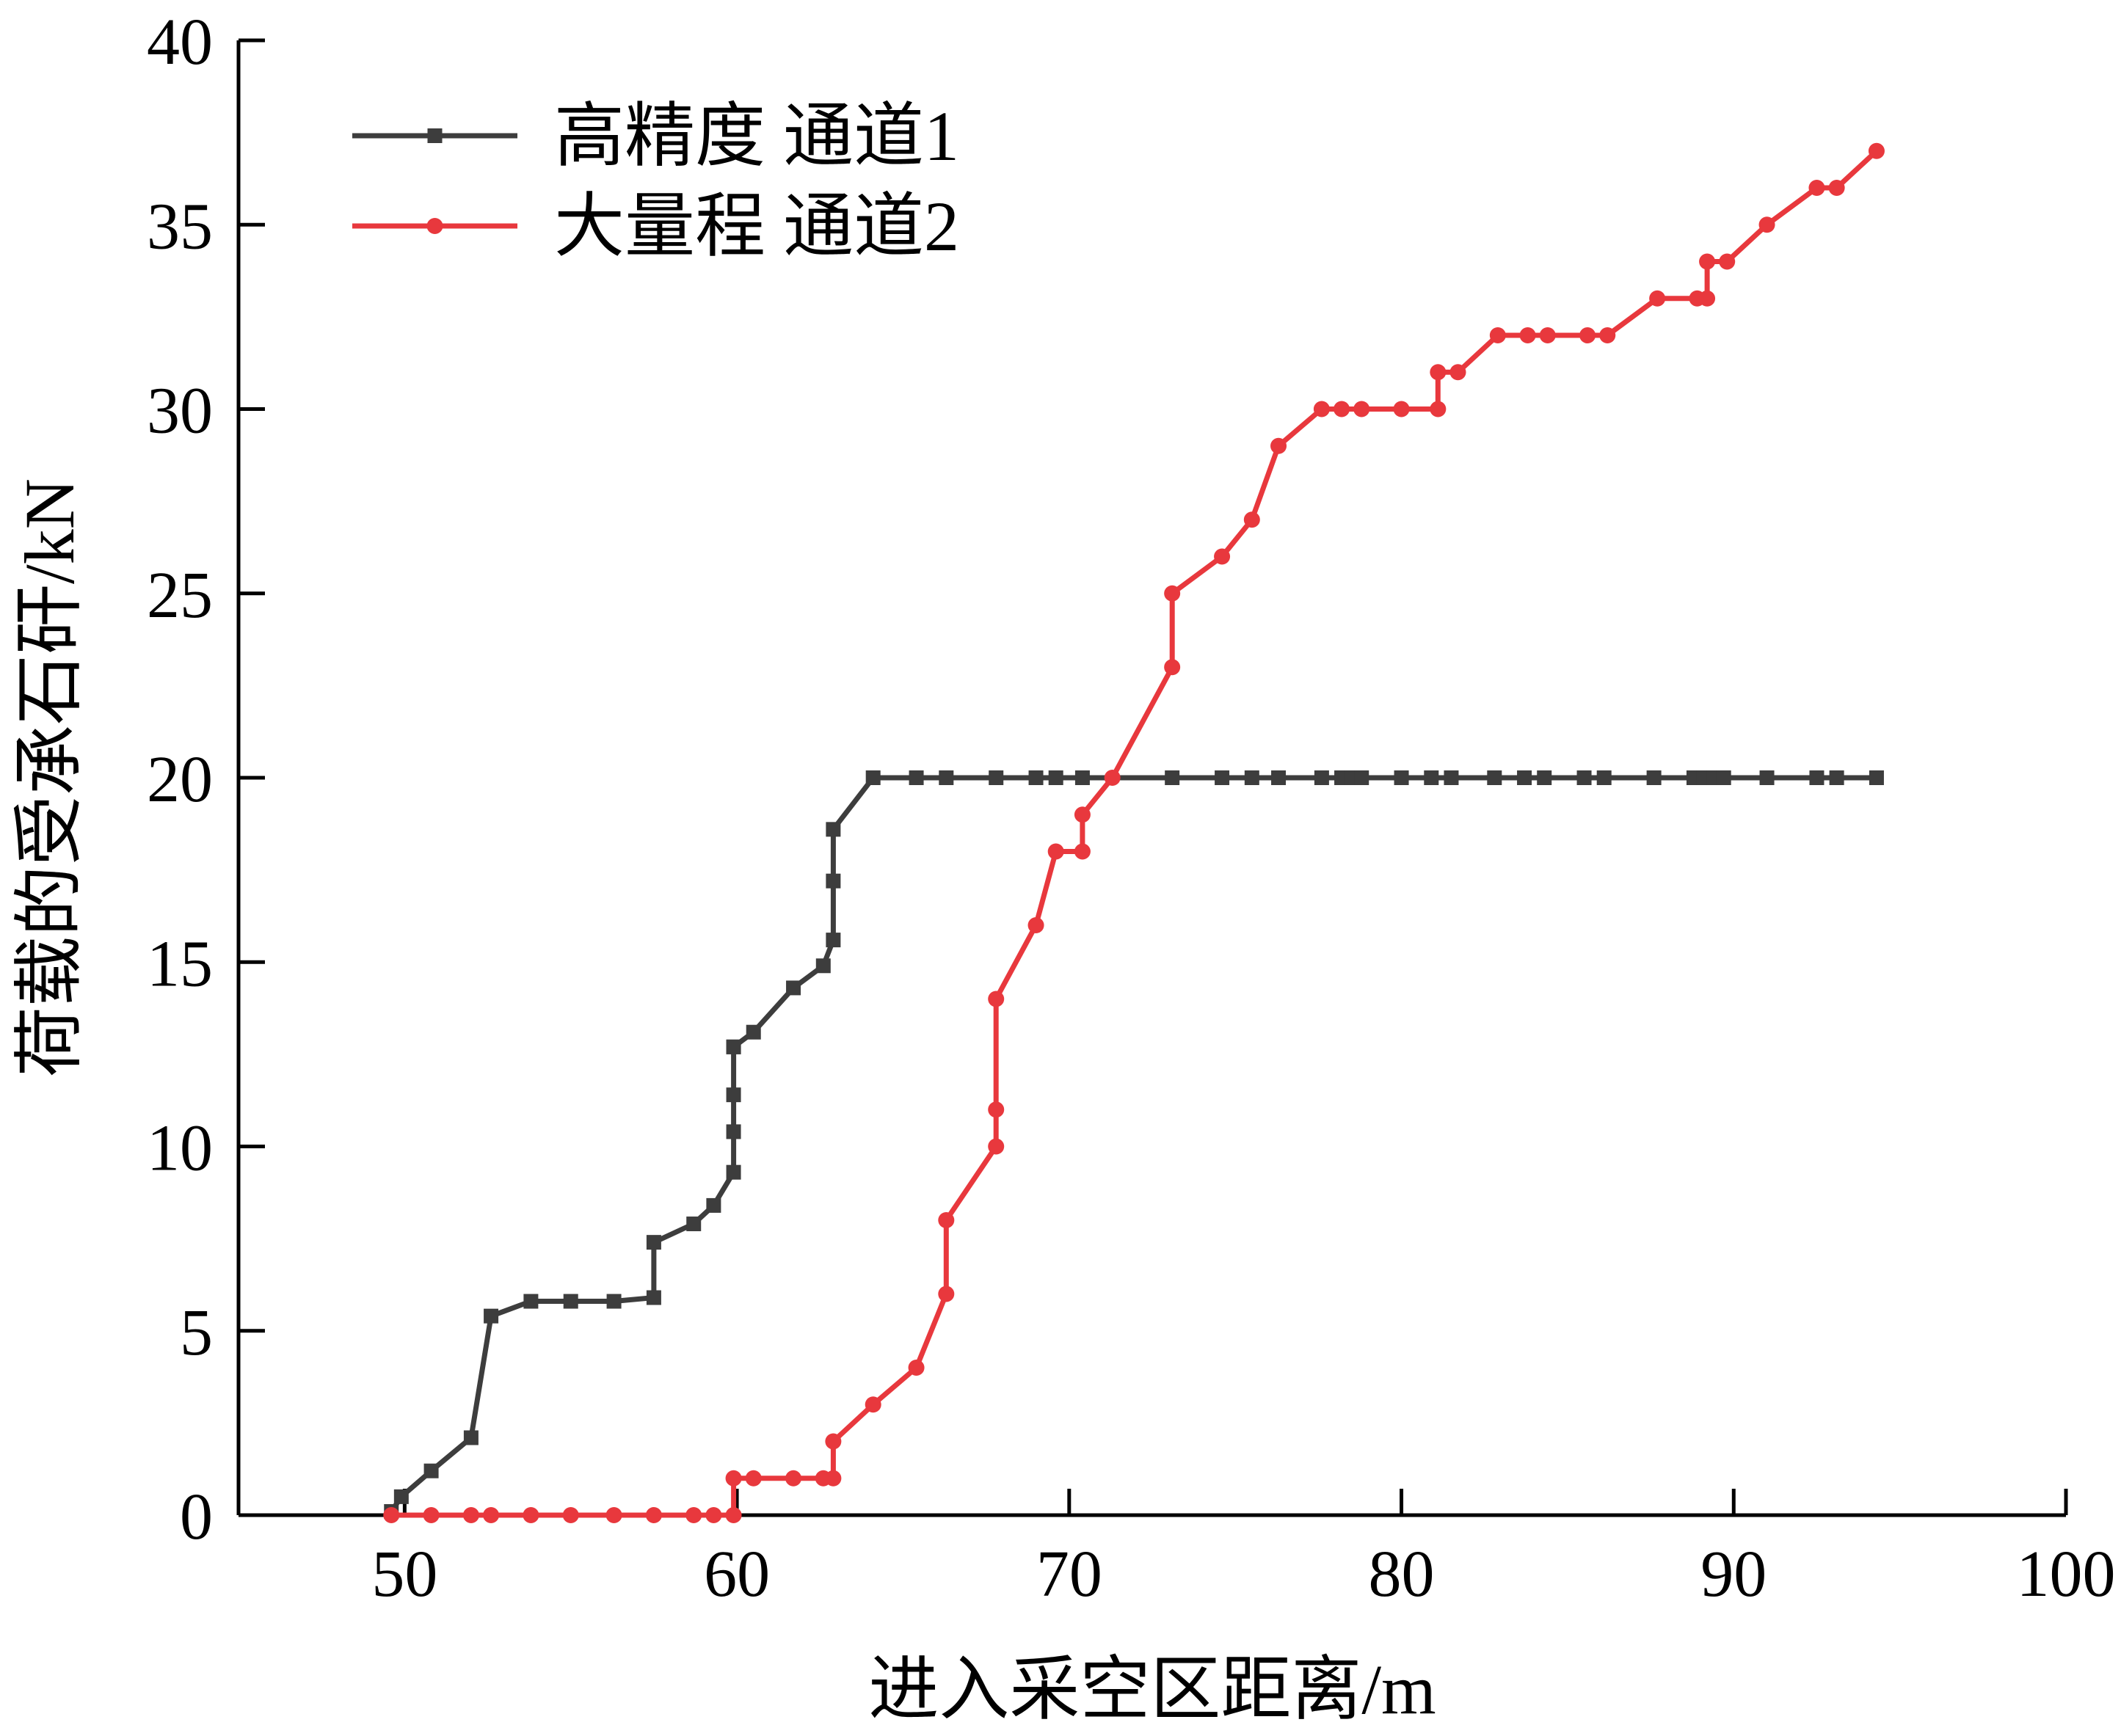 This screenshot has height=1736, width=2121. What do you see at coordinates (737, 1574) in the screenshot?
I see `x-tick-label: 60` at bounding box center [737, 1574].